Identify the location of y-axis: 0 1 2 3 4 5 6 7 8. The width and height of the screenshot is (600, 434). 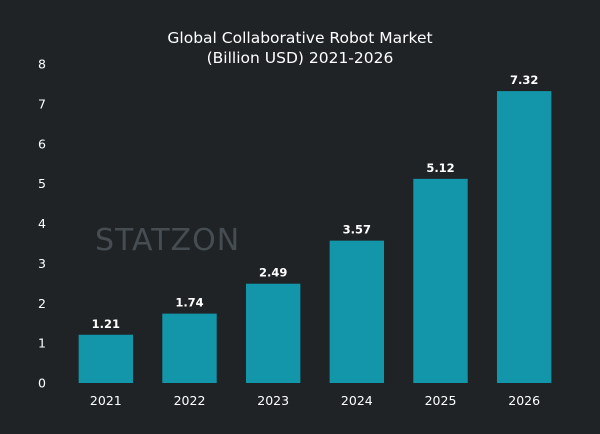
(42, 224).